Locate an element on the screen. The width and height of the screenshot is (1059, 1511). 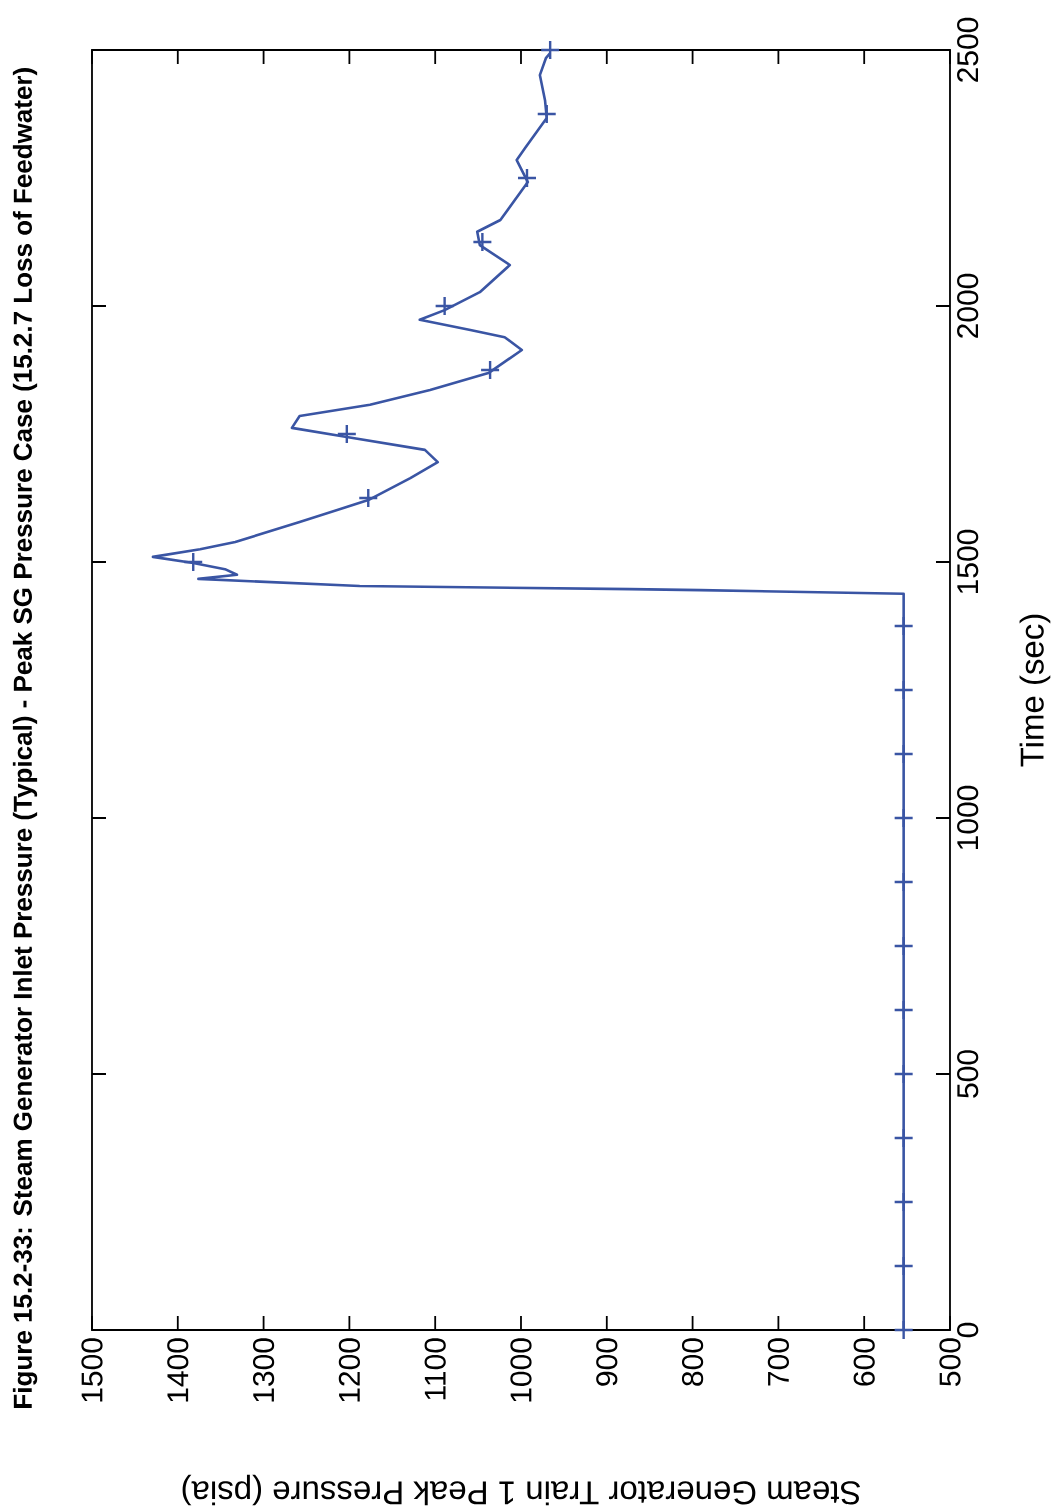
y-tick-label: 500 is located at coordinates (968, 1074).